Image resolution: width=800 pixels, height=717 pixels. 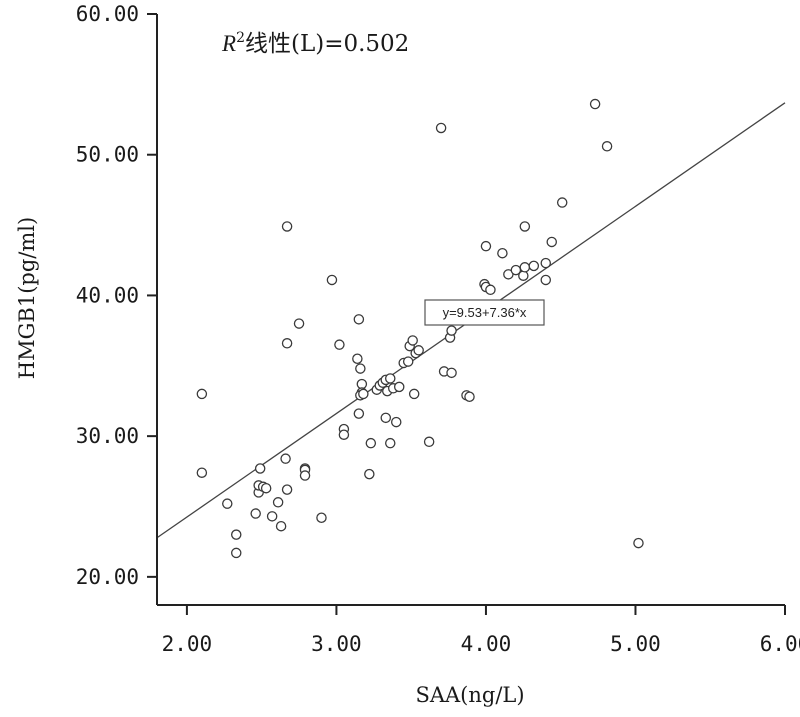 What do you see at coordinates (107, 577) in the screenshot?
I see `y-tick-label: 20.00` at bounding box center [107, 577].